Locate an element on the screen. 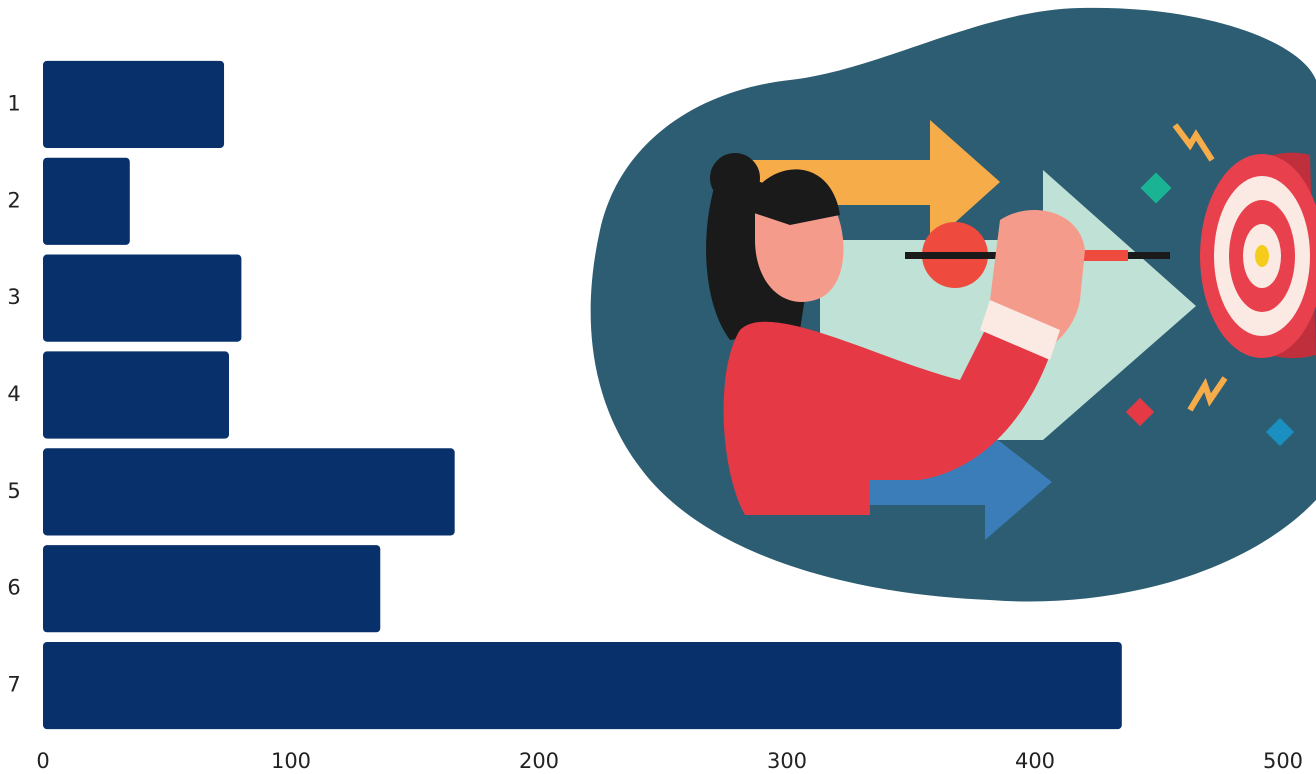 This screenshot has width=1316, height=774. x-tick-label: 400 is located at coordinates (1035, 761).